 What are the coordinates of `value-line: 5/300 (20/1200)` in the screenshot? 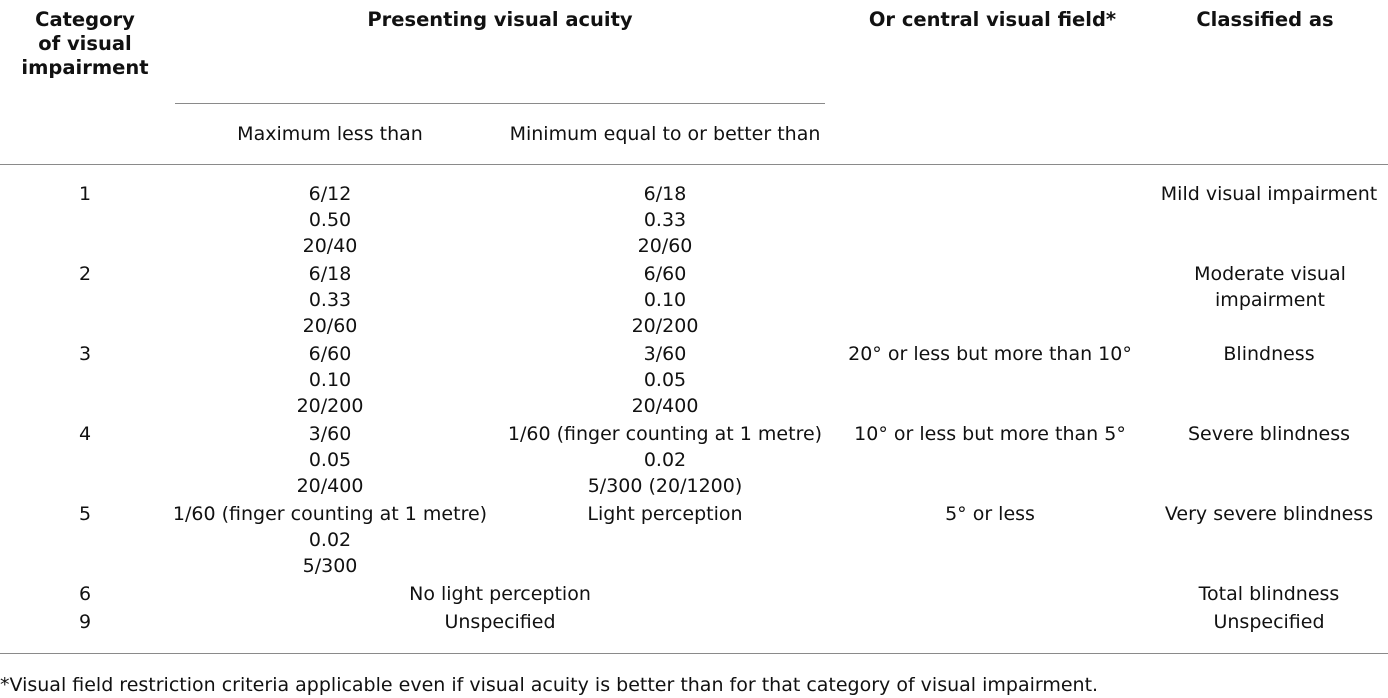 It's located at (665, 486).